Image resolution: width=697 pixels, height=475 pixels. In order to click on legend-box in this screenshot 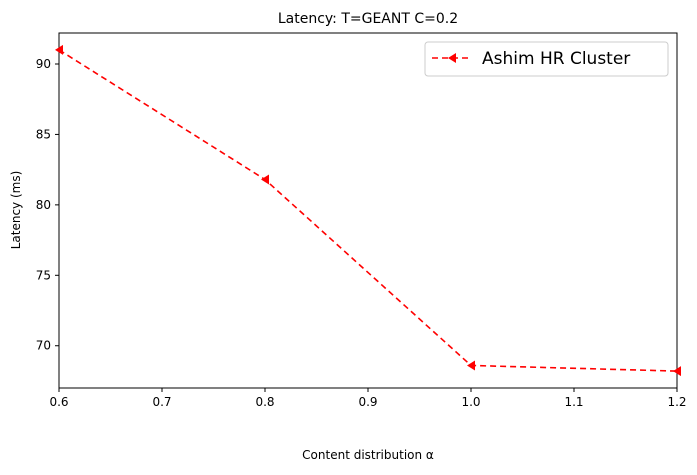, I will do `click(546, 59)`.